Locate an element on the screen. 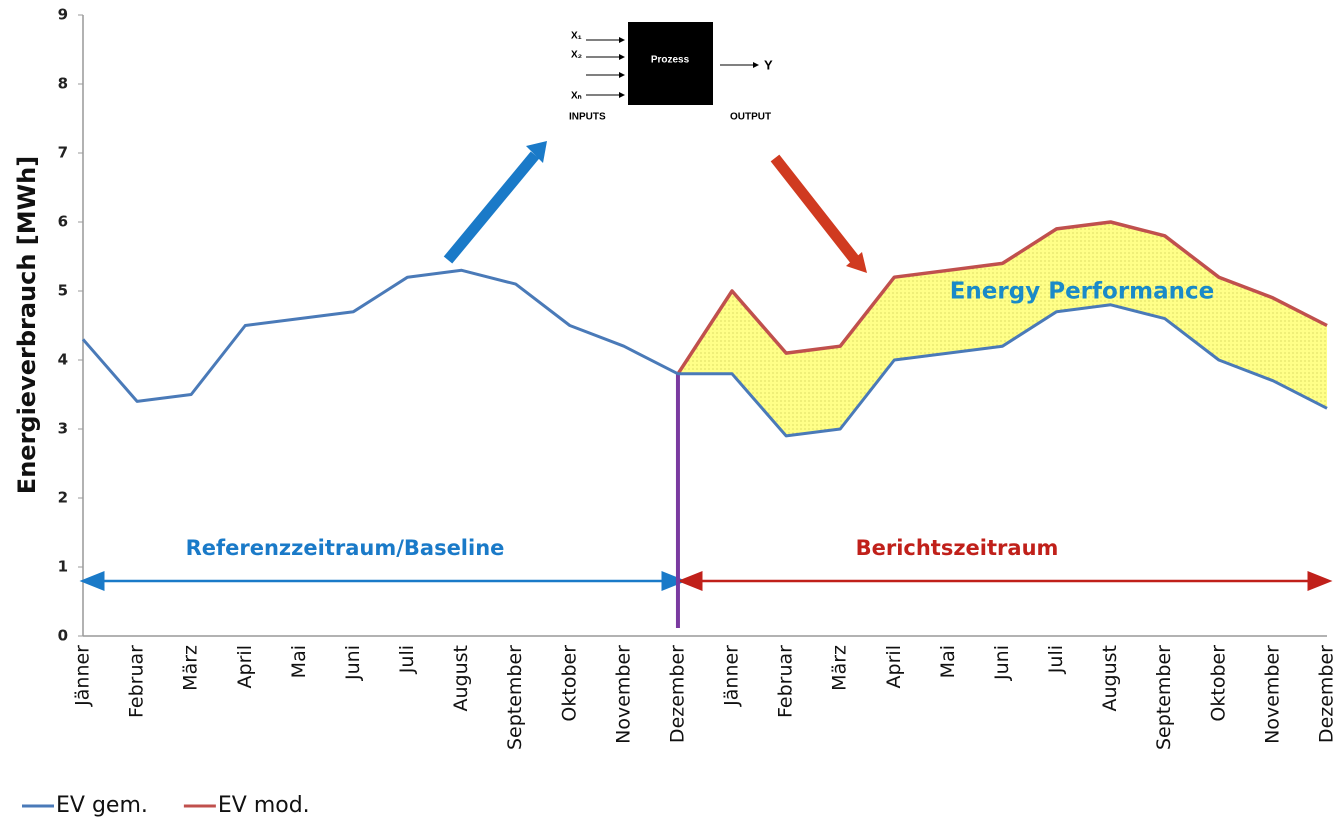 This screenshot has width=1342, height=822. performance-label: Energy Performance is located at coordinates (1082, 292).